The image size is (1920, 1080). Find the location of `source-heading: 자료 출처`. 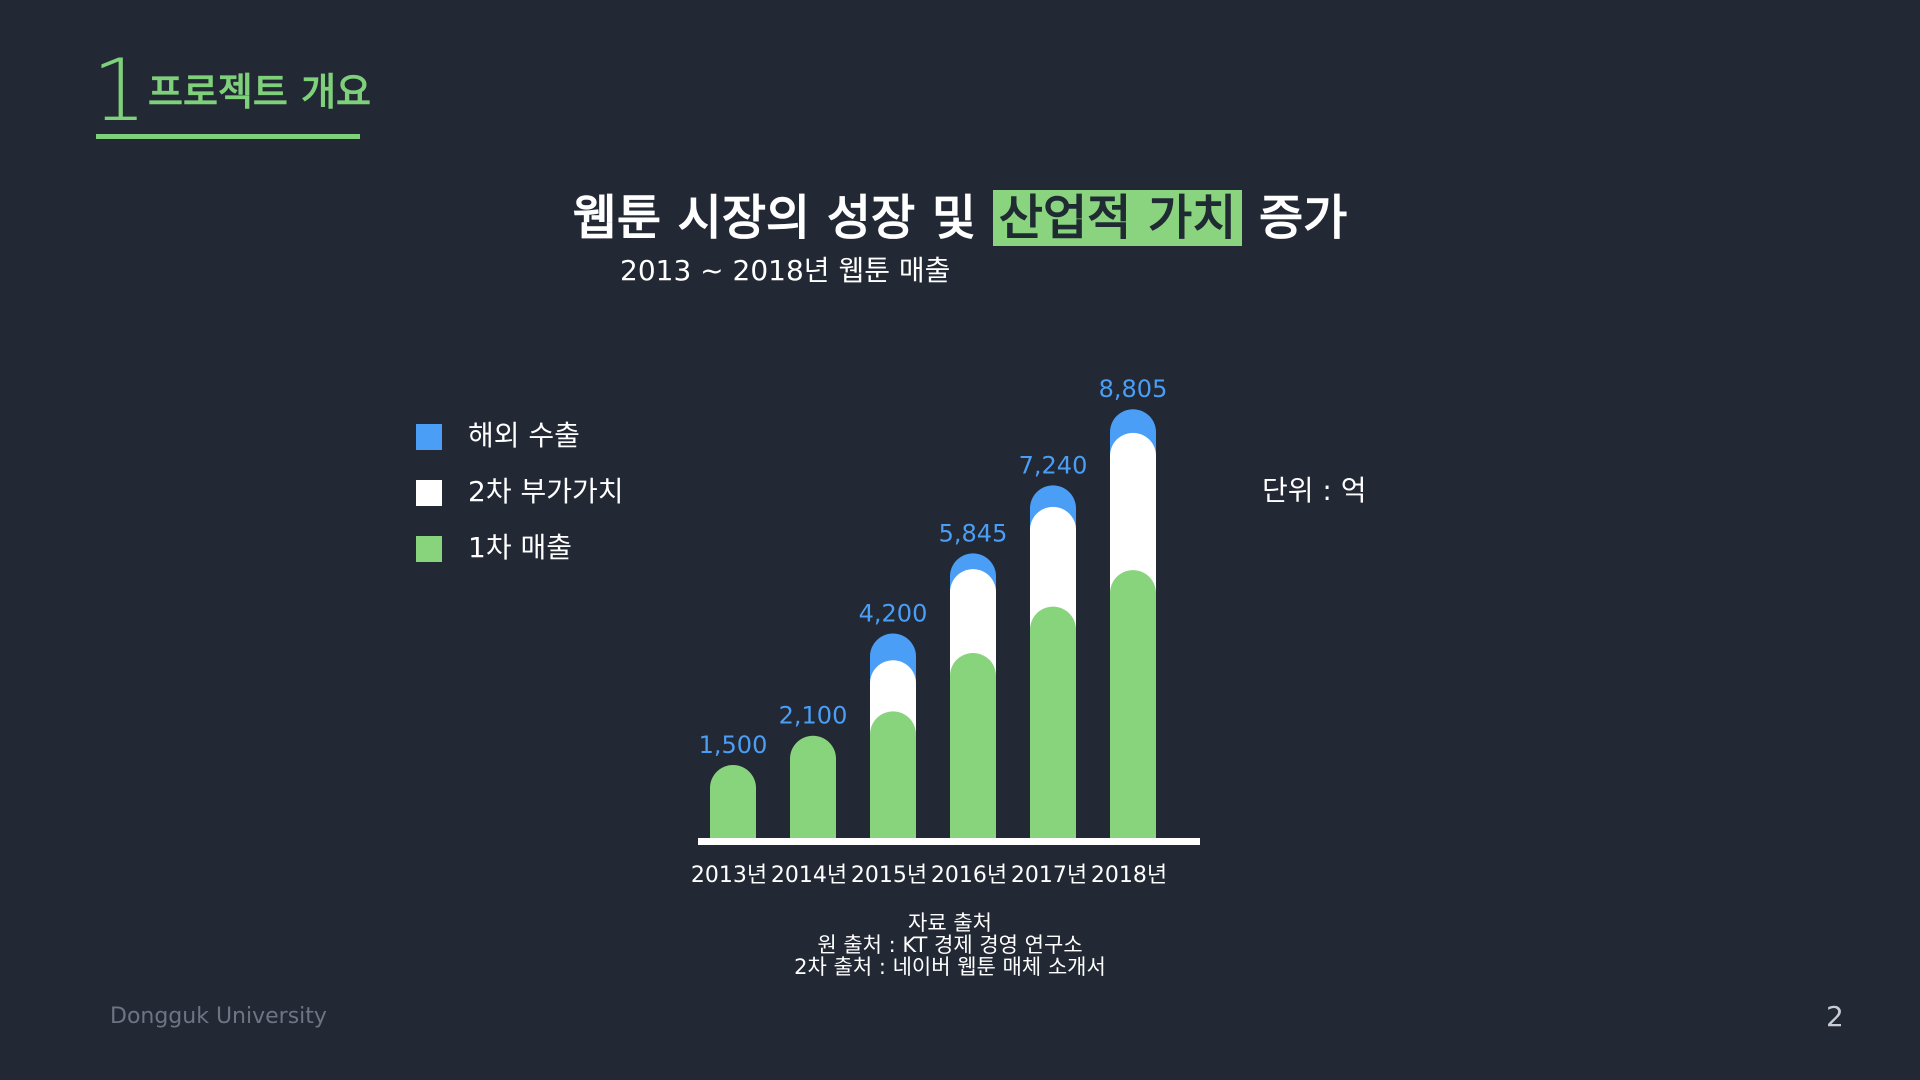

source-heading: 자료 출처 is located at coordinates (950, 923).